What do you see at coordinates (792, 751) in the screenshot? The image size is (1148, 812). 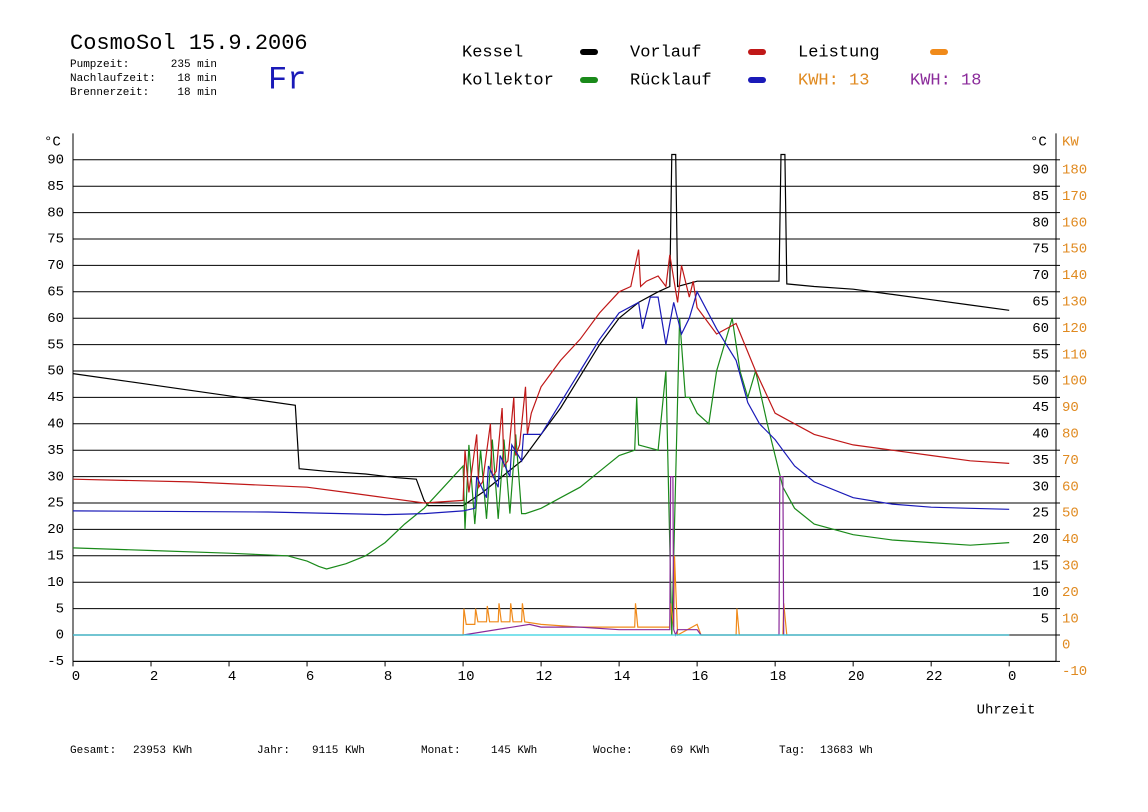 I see `footer-label: Tag:` at bounding box center [792, 751].